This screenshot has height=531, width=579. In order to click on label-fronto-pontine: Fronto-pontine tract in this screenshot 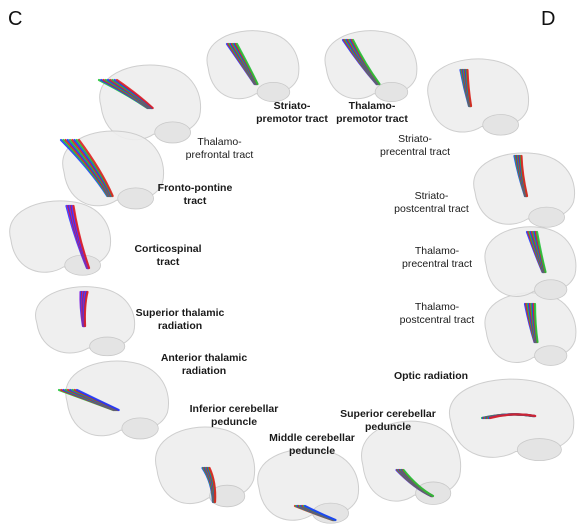, I will do `click(195, 194)`.